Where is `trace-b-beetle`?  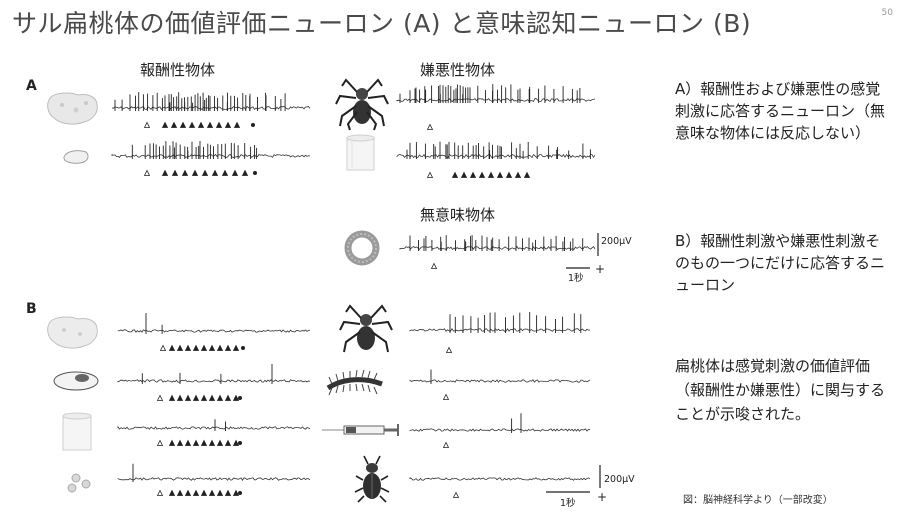 trace-b-beetle is located at coordinates (500, 479).